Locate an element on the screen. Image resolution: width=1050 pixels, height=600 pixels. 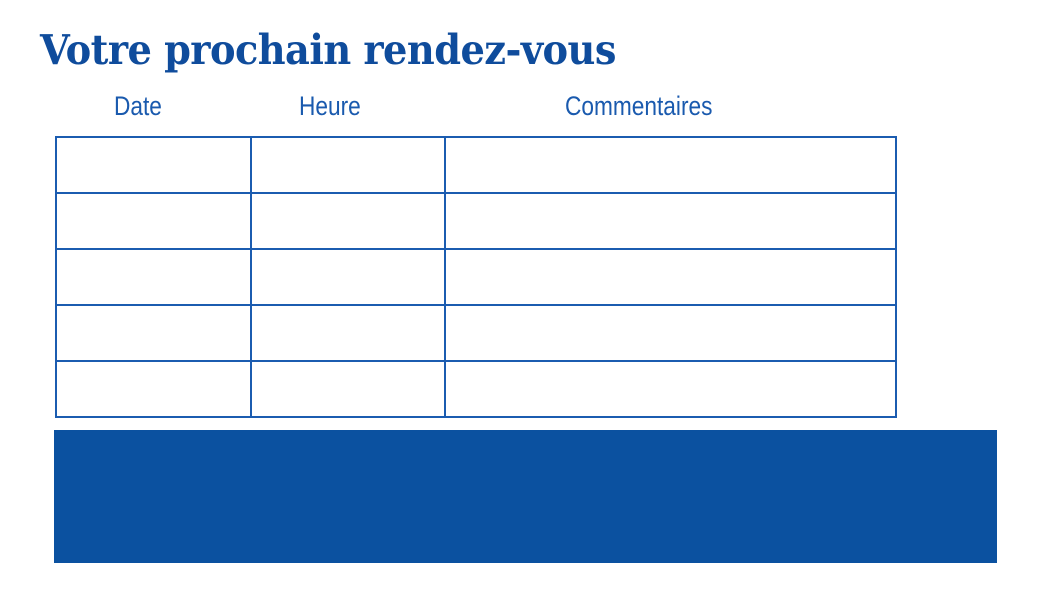
column-header-date: Date is located at coordinates (138, 106).